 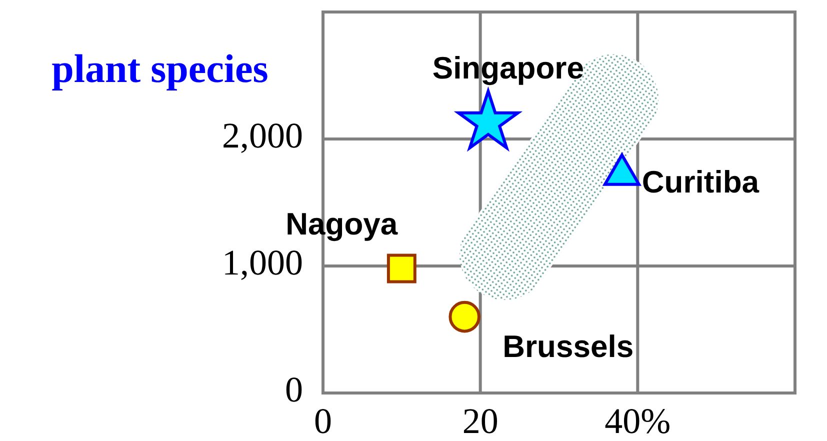 What do you see at coordinates (294, 389) in the screenshot?
I see `y-tick-label: 0` at bounding box center [294, 389].